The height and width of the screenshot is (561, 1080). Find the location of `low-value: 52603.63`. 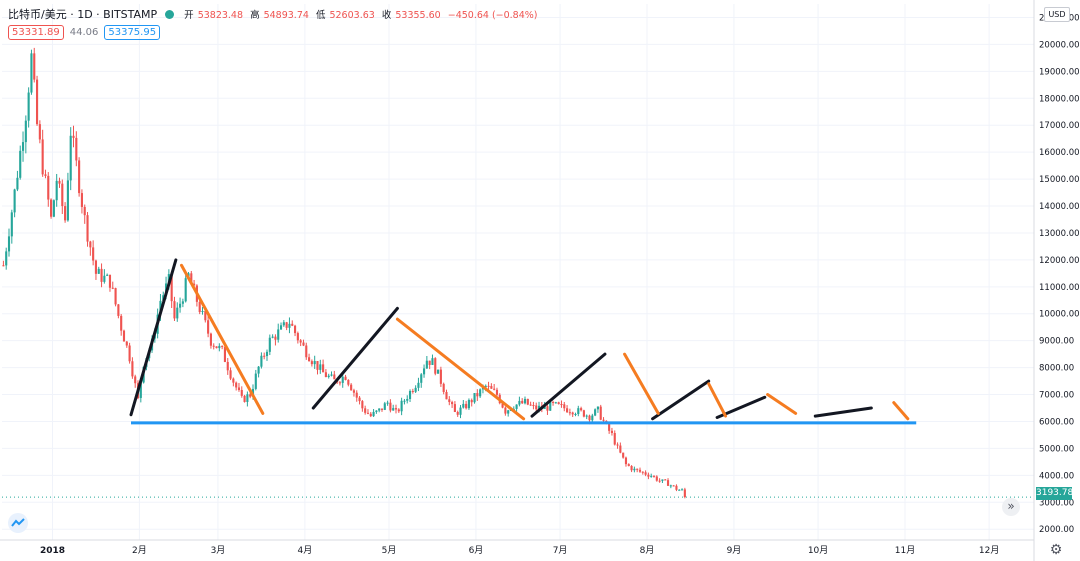

low-value: 52603.63 is located at coordinates (352, 15).